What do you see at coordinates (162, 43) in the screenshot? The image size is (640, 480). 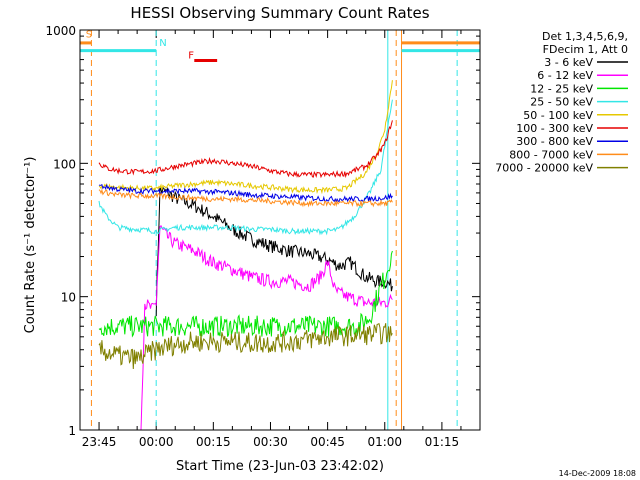 I see `flag-n-label: N` at bounding box center [162, 43].